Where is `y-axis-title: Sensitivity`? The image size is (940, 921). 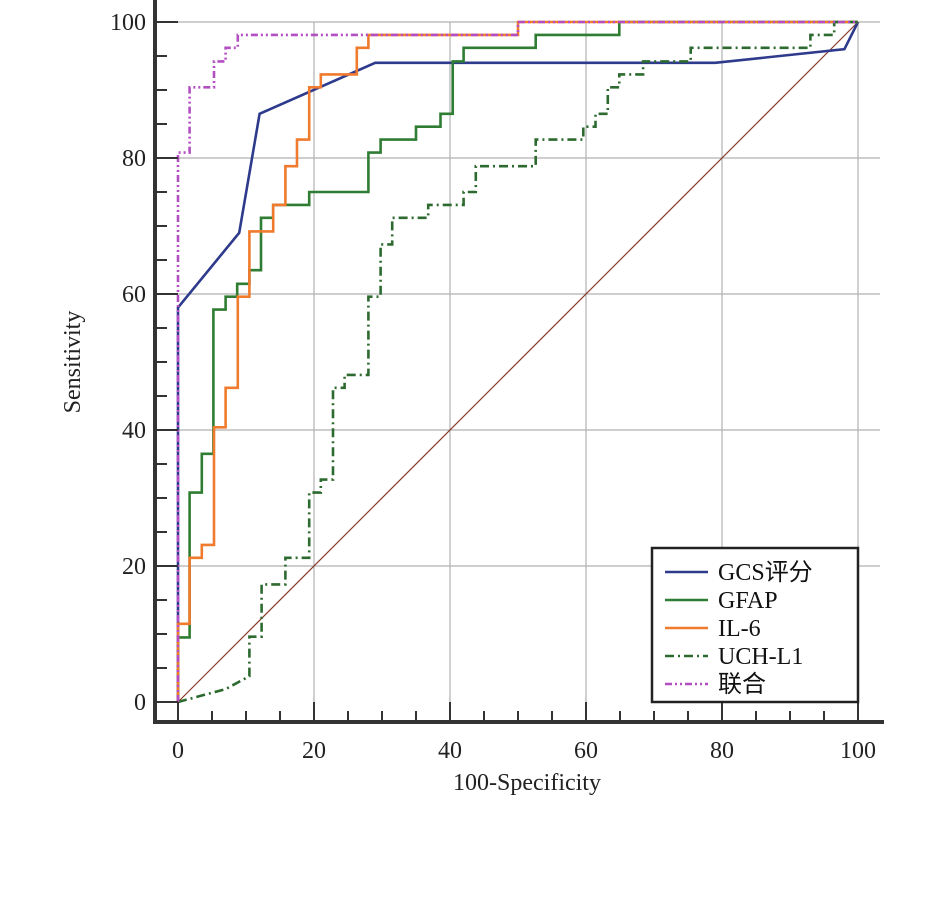
y-axis-title: Sensitivity is located at coordinates (73, 362).